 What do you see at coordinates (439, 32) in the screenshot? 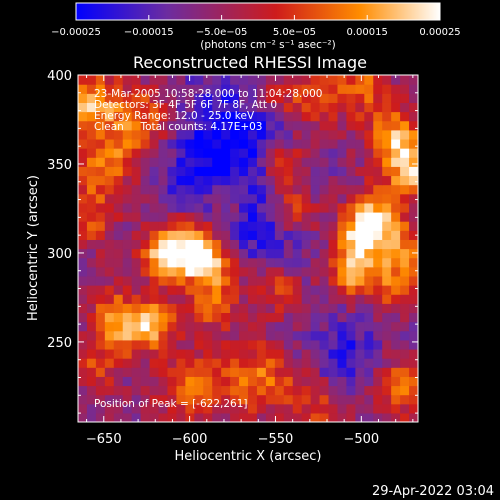
I see `colorbar-tick-label: 0.00025` at bounding box center [439, 32].